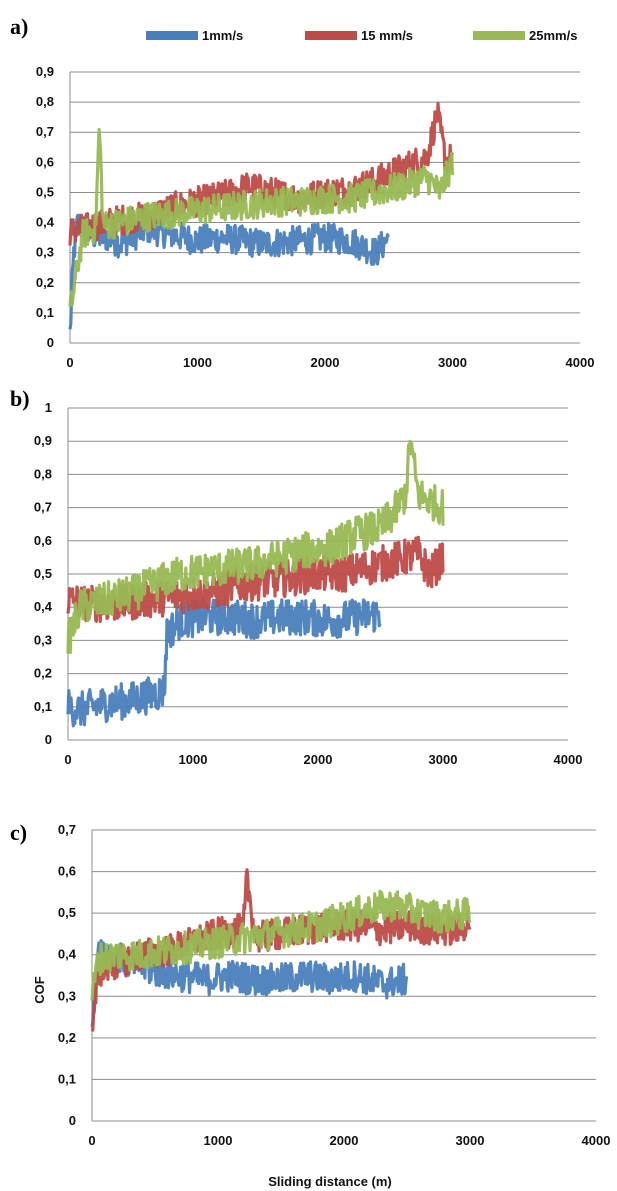 This screenshot has width=617, height=1191. I want to click on legend-item-25mm: 25mm/s, so click(525, 35).